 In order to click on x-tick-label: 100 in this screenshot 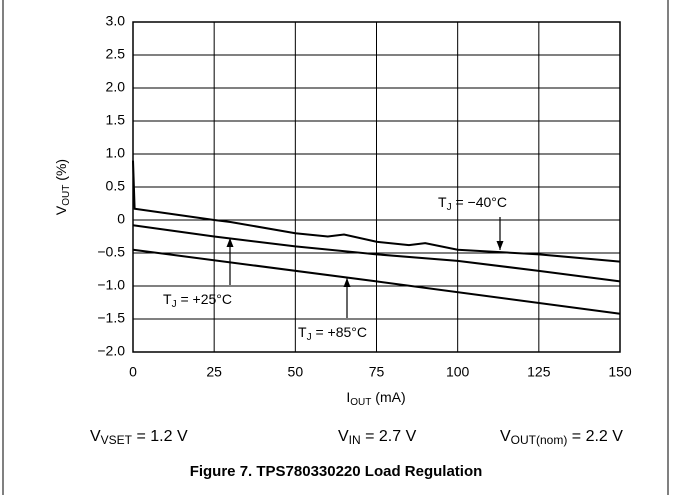, I will do `click(458, 372)`.